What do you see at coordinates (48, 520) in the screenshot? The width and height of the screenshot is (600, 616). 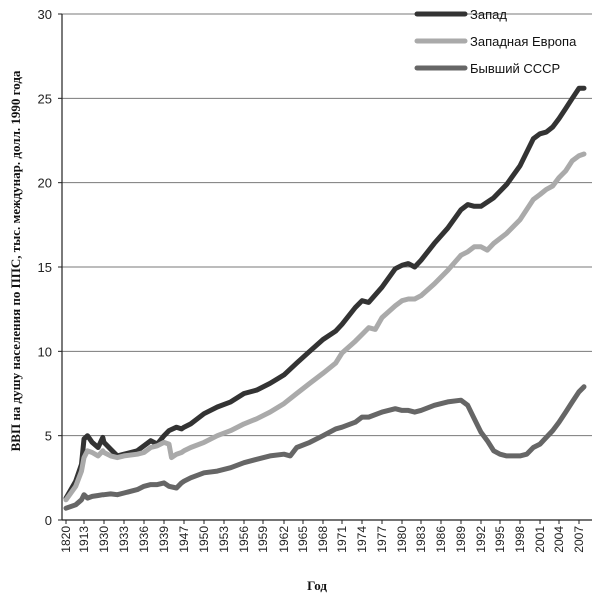 I see `y-tick-label: 0` at bounding box center [48, 520].